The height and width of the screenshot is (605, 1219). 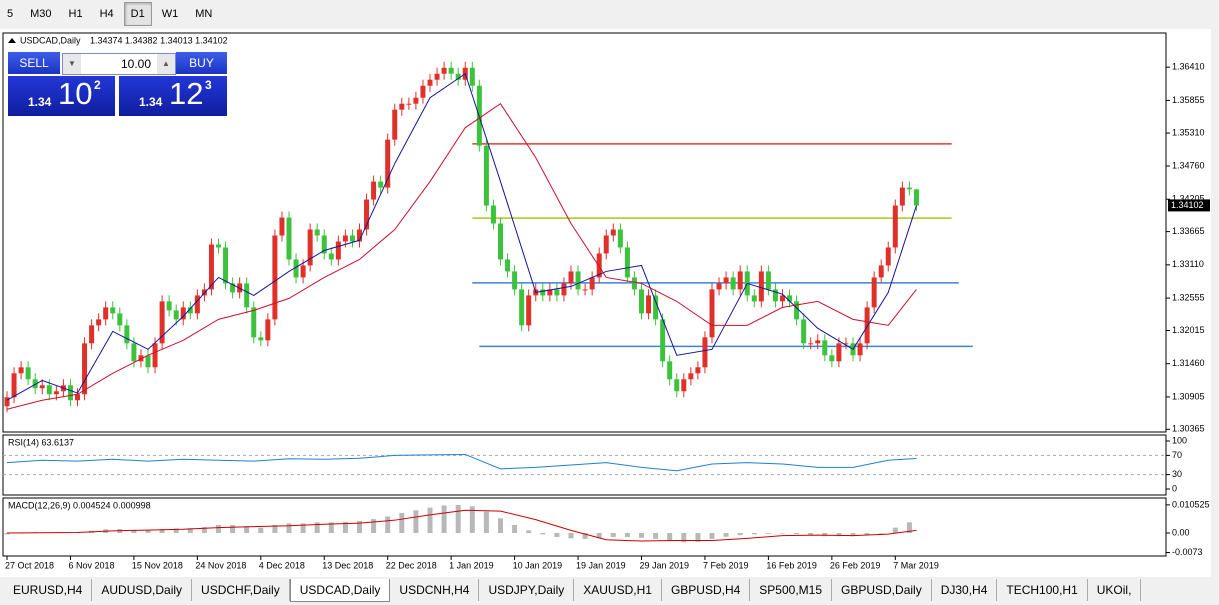 I want to click on lot-input: ▼ 10.00 ▲, so click(x=119, y=64).